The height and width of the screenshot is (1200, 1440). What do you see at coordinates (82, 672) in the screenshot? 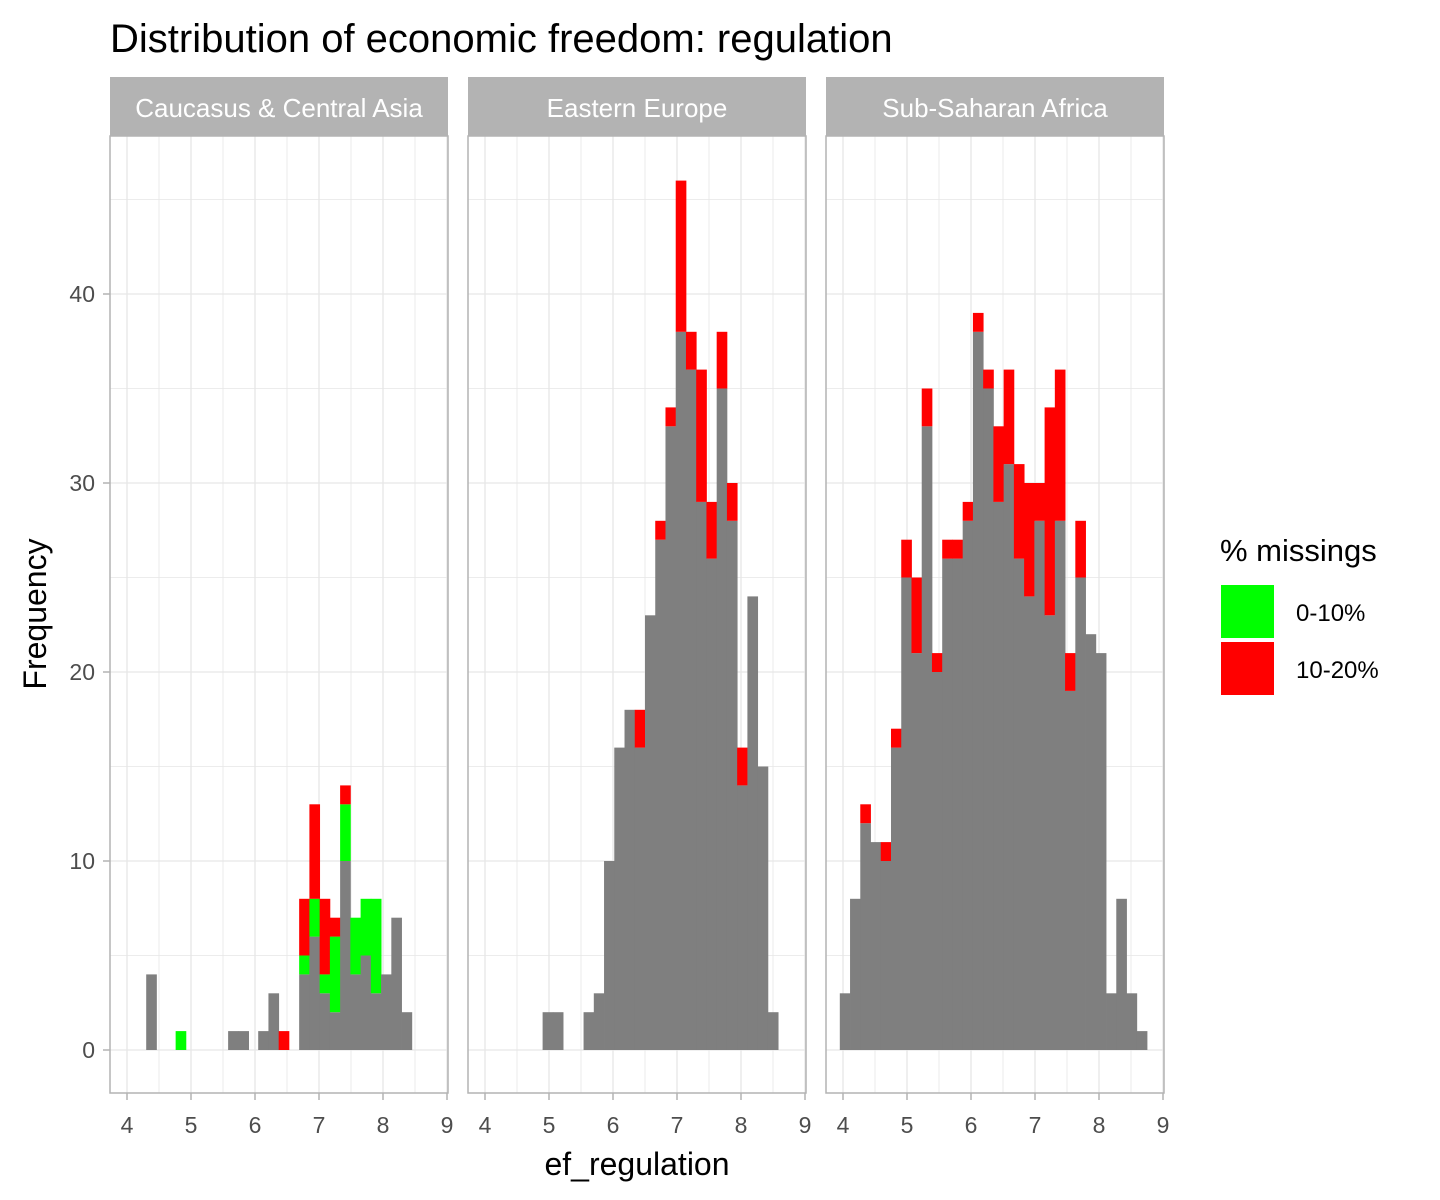
I see `y-tick-label: 20` at bounding box center [82, 672].